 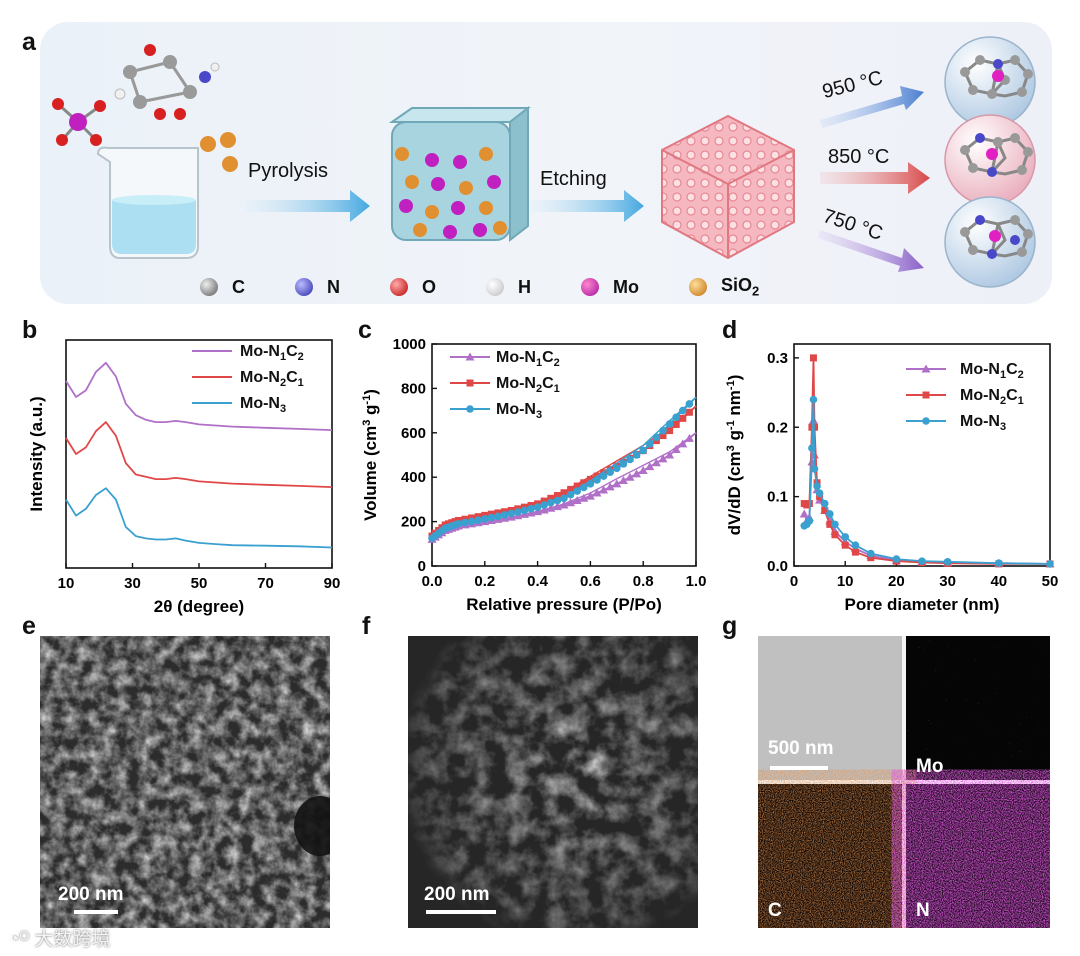 I want to click on x-tick-label: 0.4, so click(x=538, y=581).